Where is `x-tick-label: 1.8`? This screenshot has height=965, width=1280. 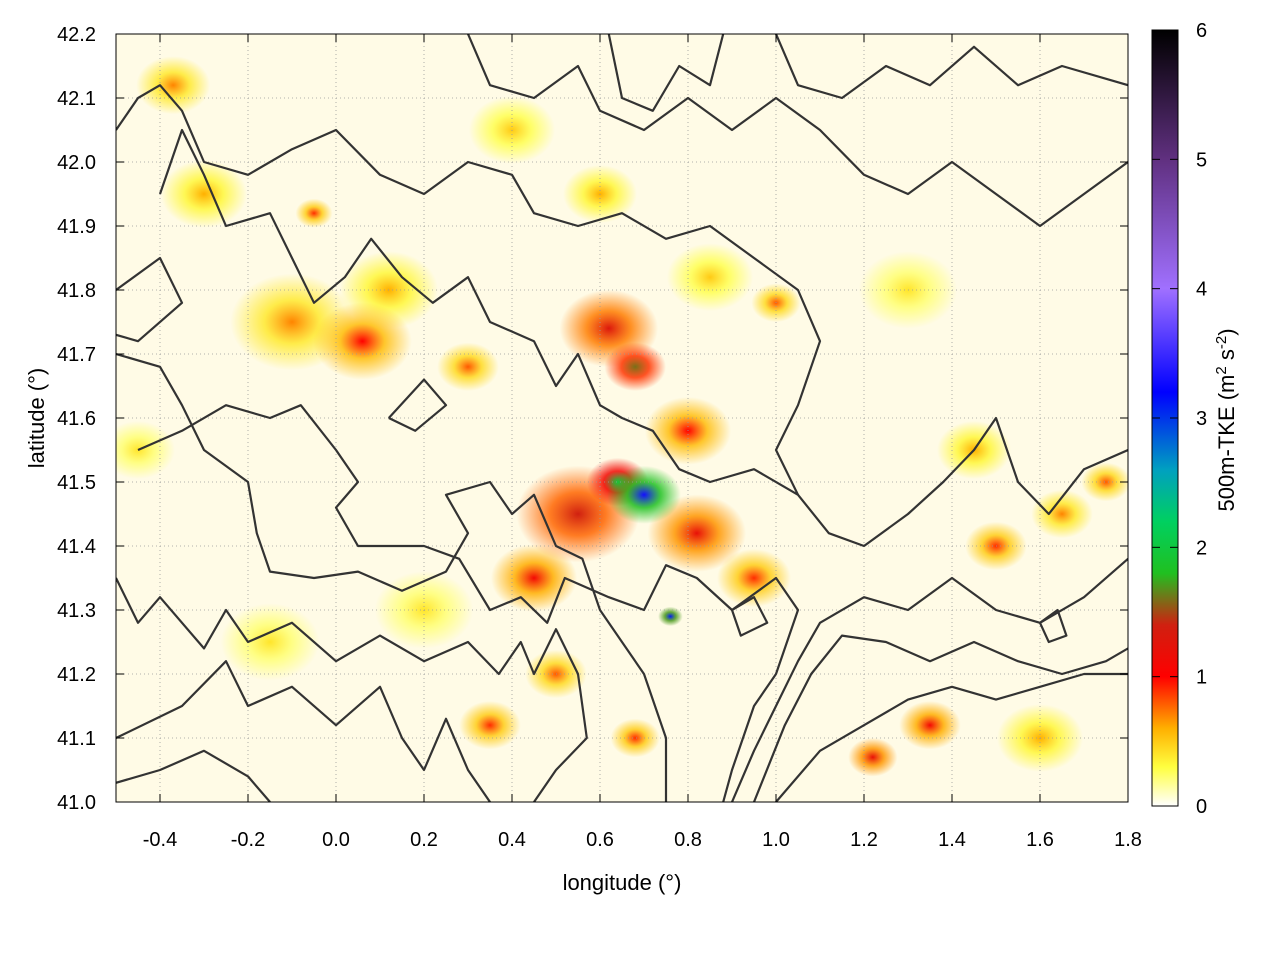
x-tick-label: 1.8 is located at coordinates (1128, 840).